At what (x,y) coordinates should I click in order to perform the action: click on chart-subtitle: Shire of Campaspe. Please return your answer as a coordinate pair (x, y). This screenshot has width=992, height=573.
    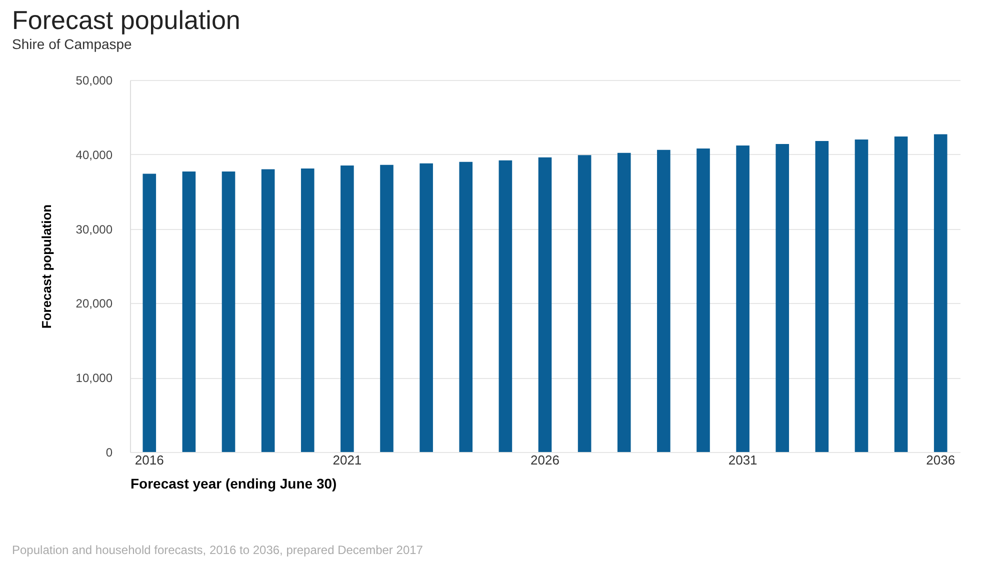
    Looking at the image, I should click on (72, 44).